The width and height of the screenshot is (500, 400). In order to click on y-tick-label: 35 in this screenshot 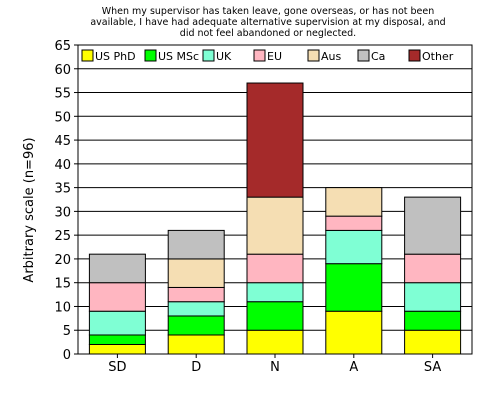, I will do `click(62, 189)`.